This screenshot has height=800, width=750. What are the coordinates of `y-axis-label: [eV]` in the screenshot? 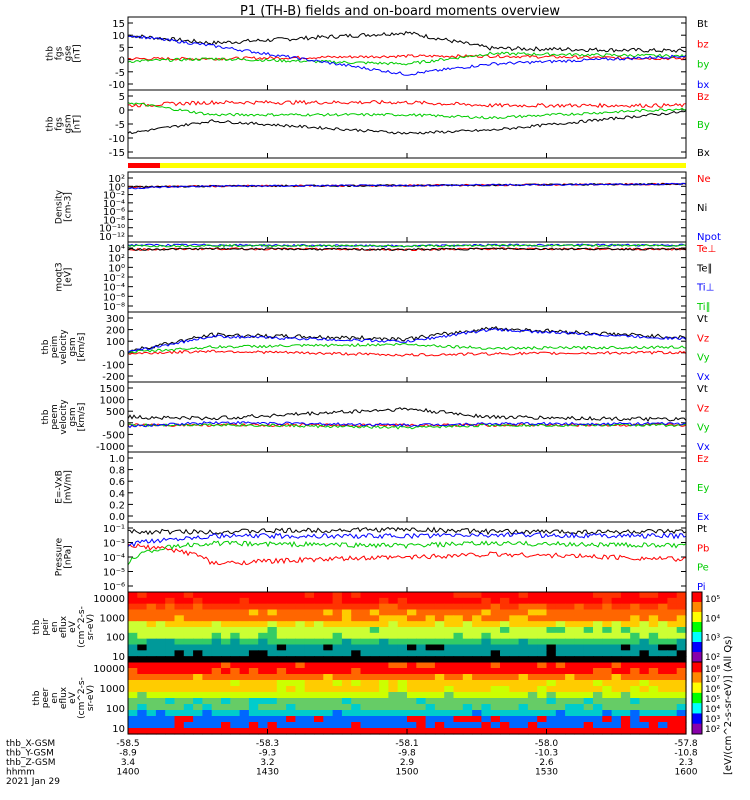 It's located at (69, 277).